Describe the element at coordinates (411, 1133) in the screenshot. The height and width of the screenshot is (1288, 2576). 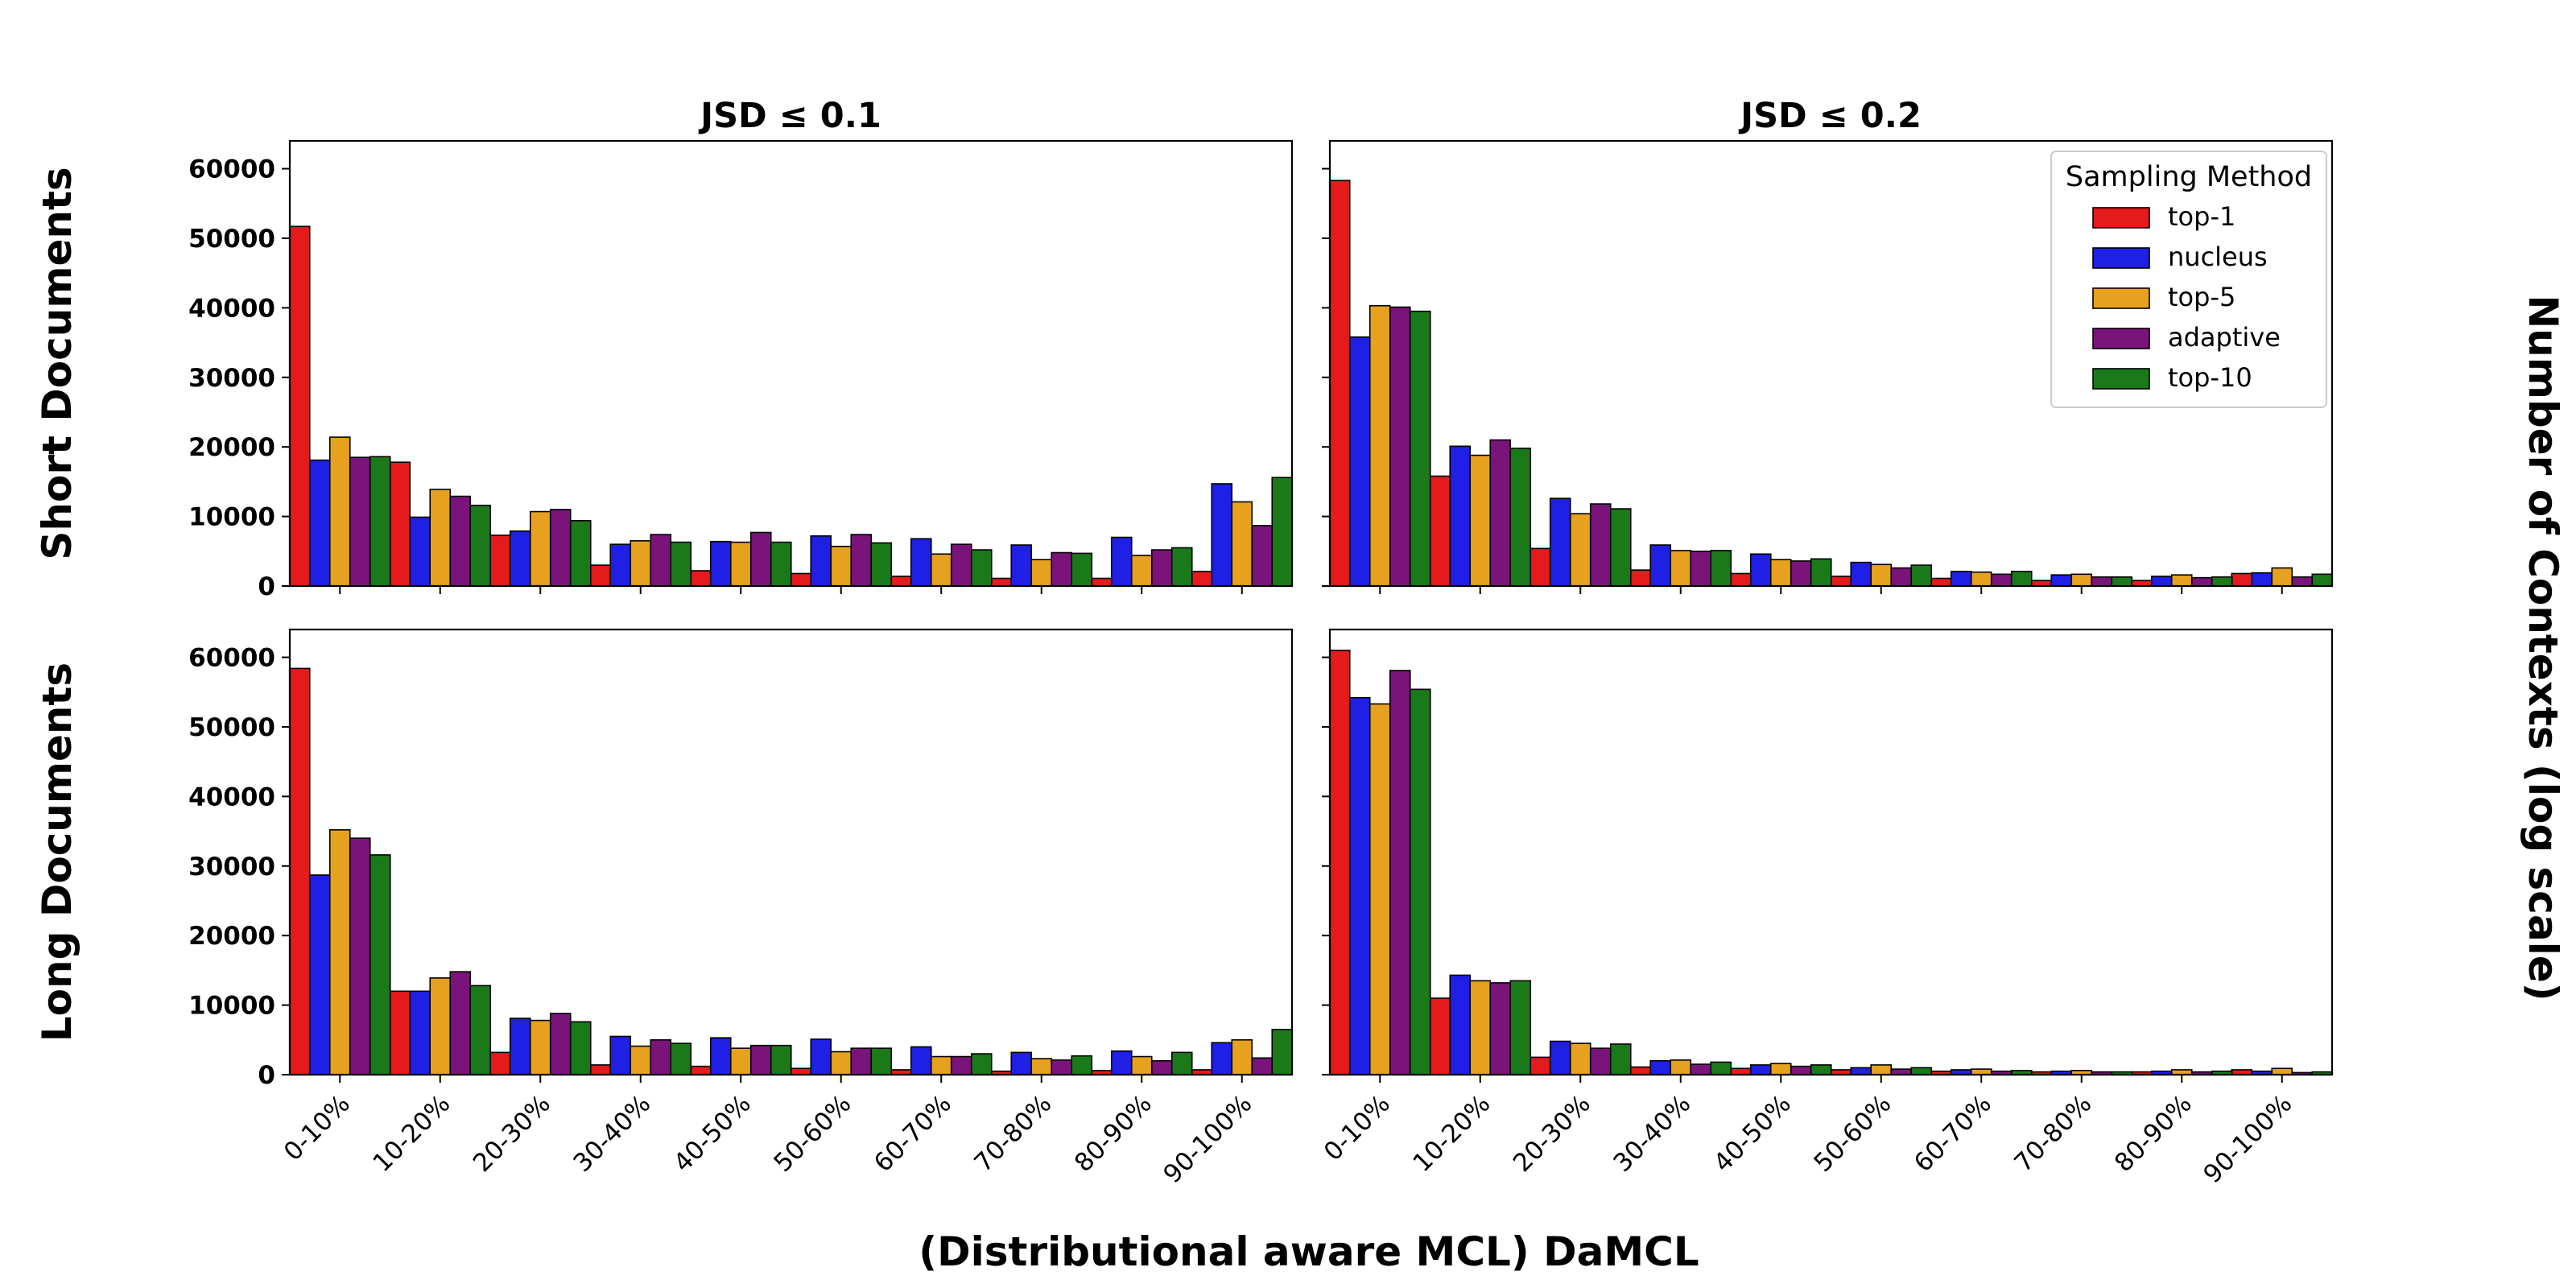
I see `x-tick-label: 10-20%` at that location.